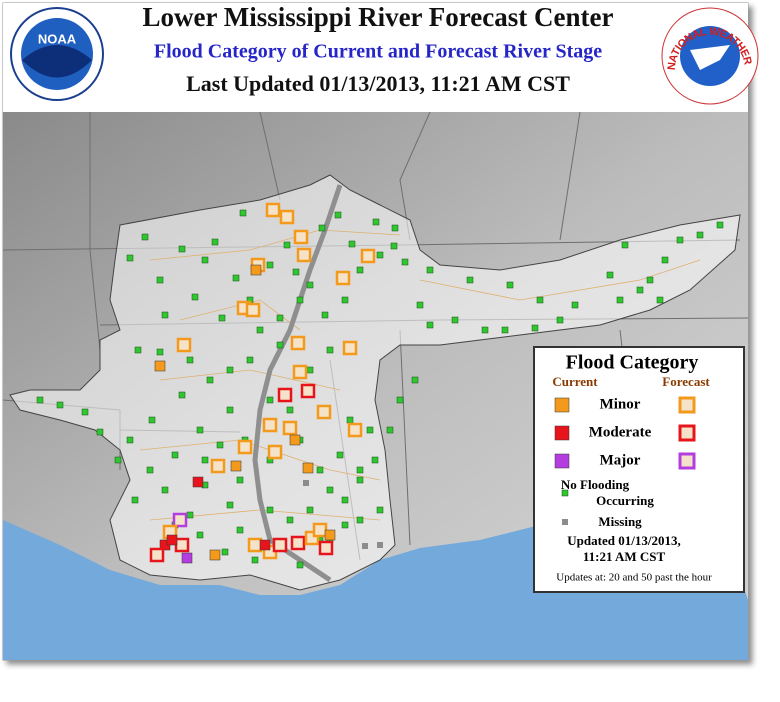 Image resolution: width=780 pixels, height=702 pixels. What do you see at coordinates (565, 493) in the screenshot?
I see `legend-no-flood-swatch` at bounding box center [565, 493].